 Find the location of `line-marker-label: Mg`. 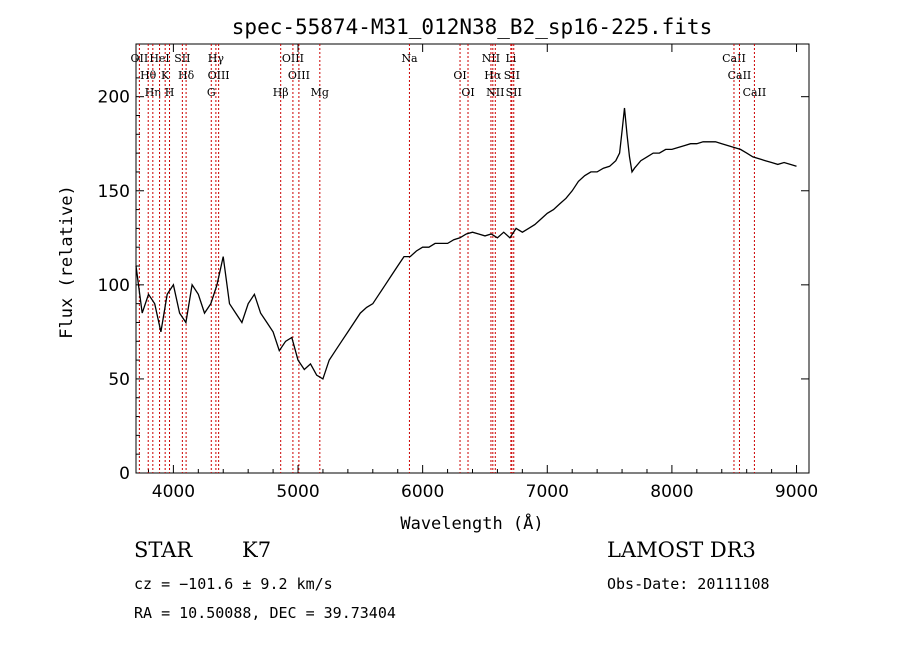

line-marker-label: Mg is located at coordinates (320, 92).